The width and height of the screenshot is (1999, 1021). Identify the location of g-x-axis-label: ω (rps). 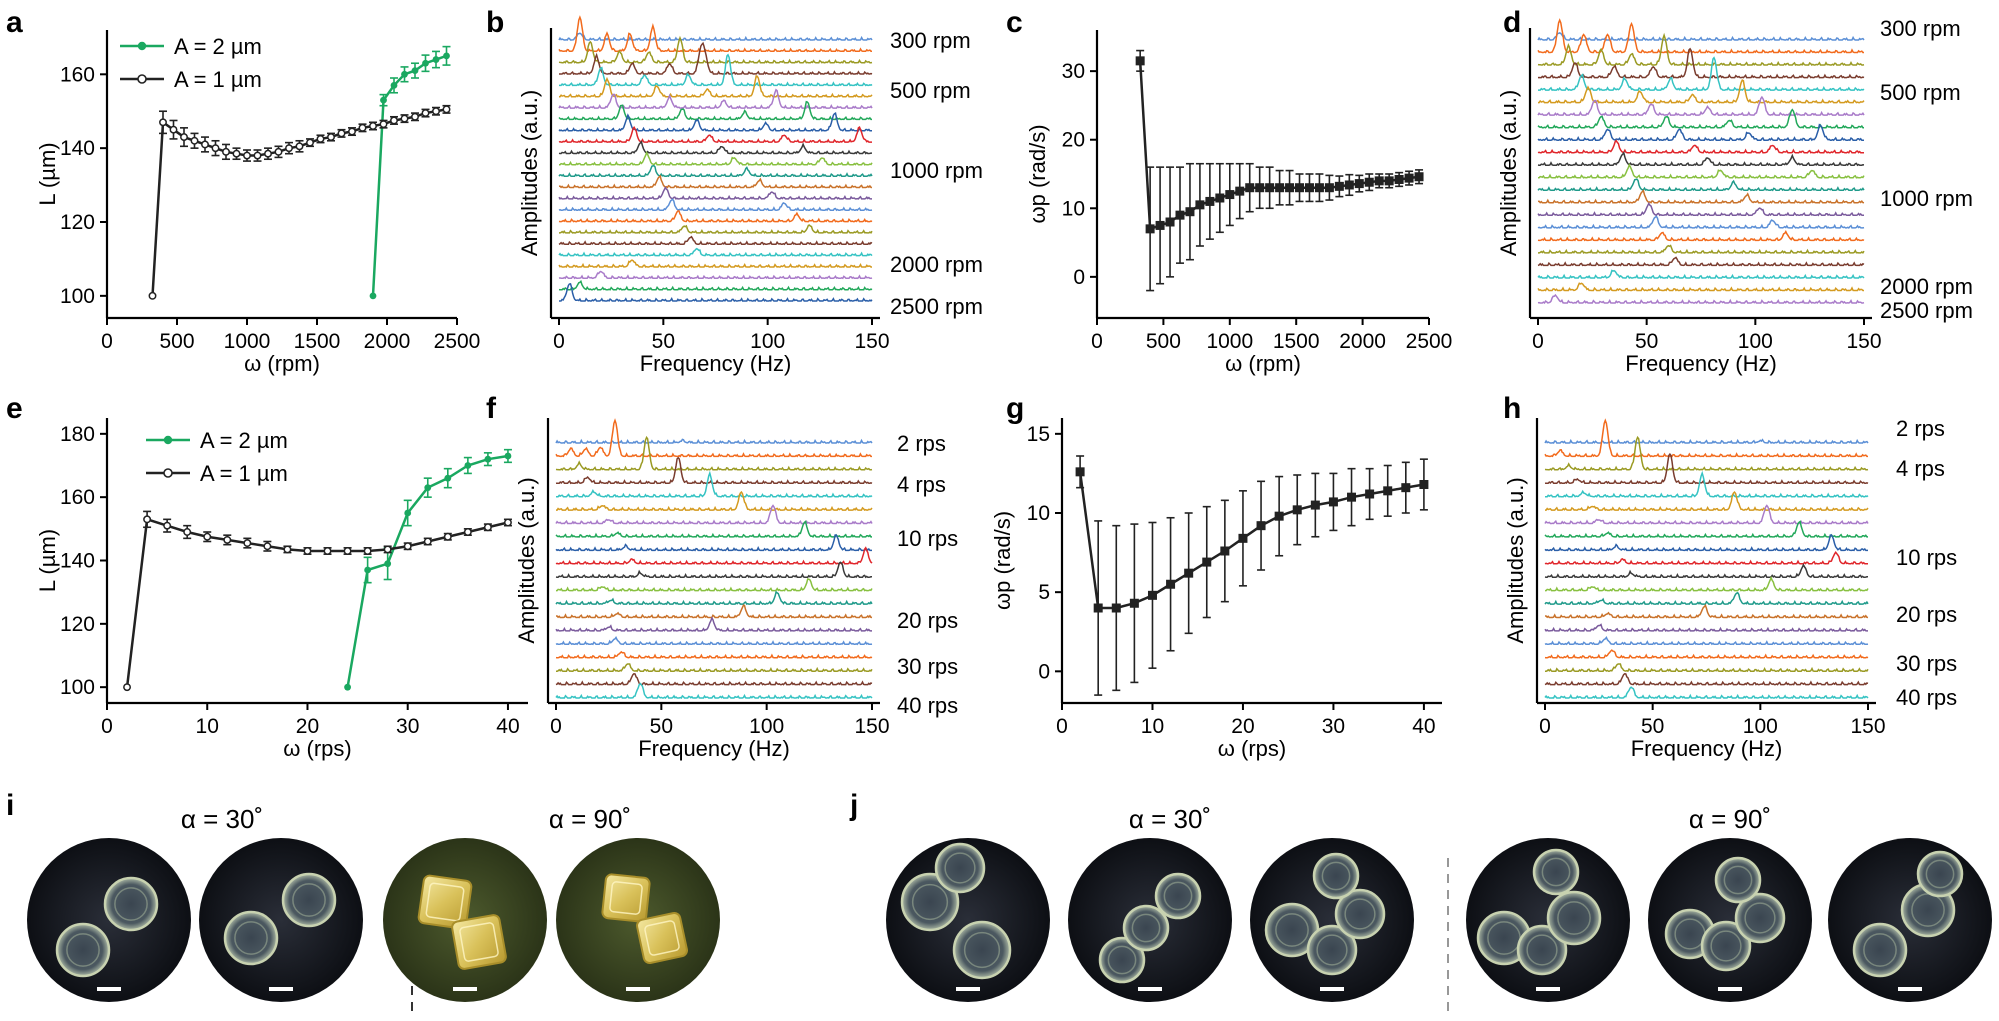
(1252, 748).